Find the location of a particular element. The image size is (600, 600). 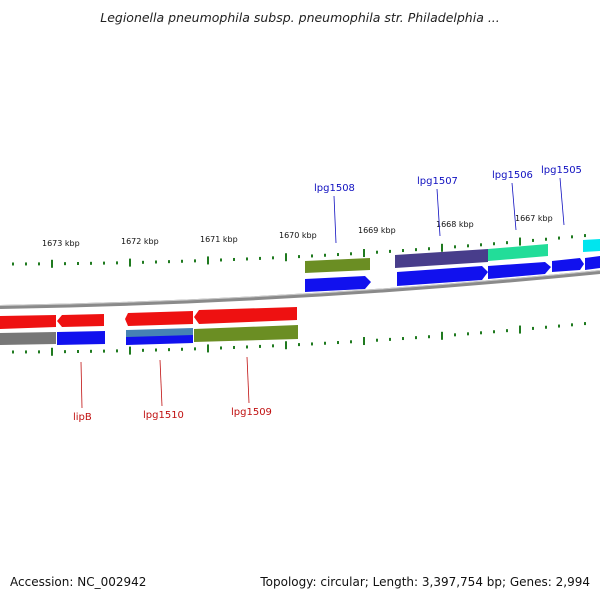

gene-lpg1507 is located at coordinates (441, 258).